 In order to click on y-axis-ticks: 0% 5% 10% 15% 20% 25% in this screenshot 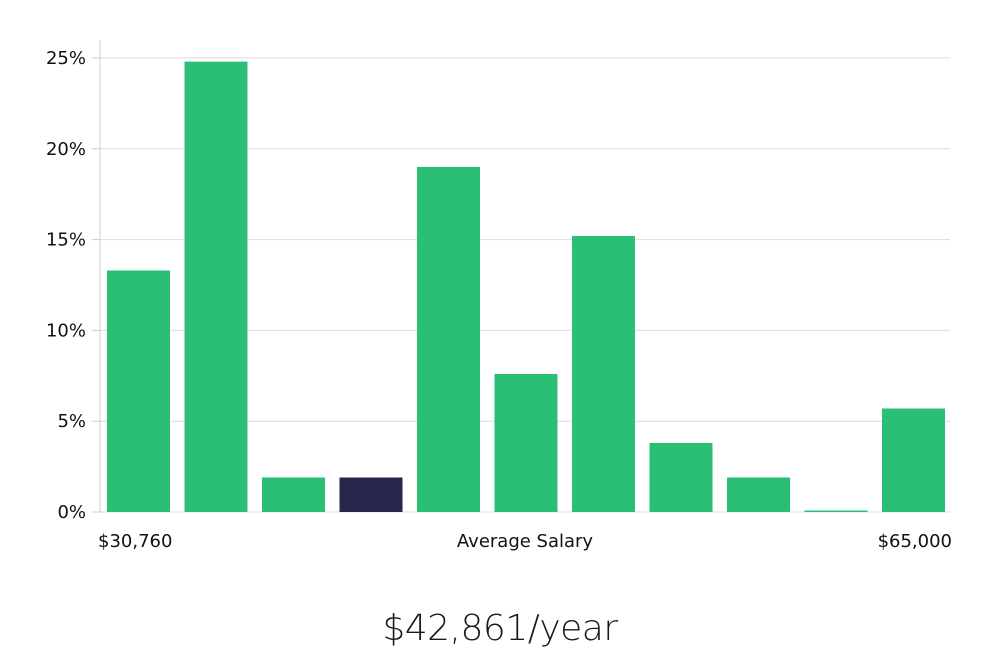, I will do `click(73, 285)`.